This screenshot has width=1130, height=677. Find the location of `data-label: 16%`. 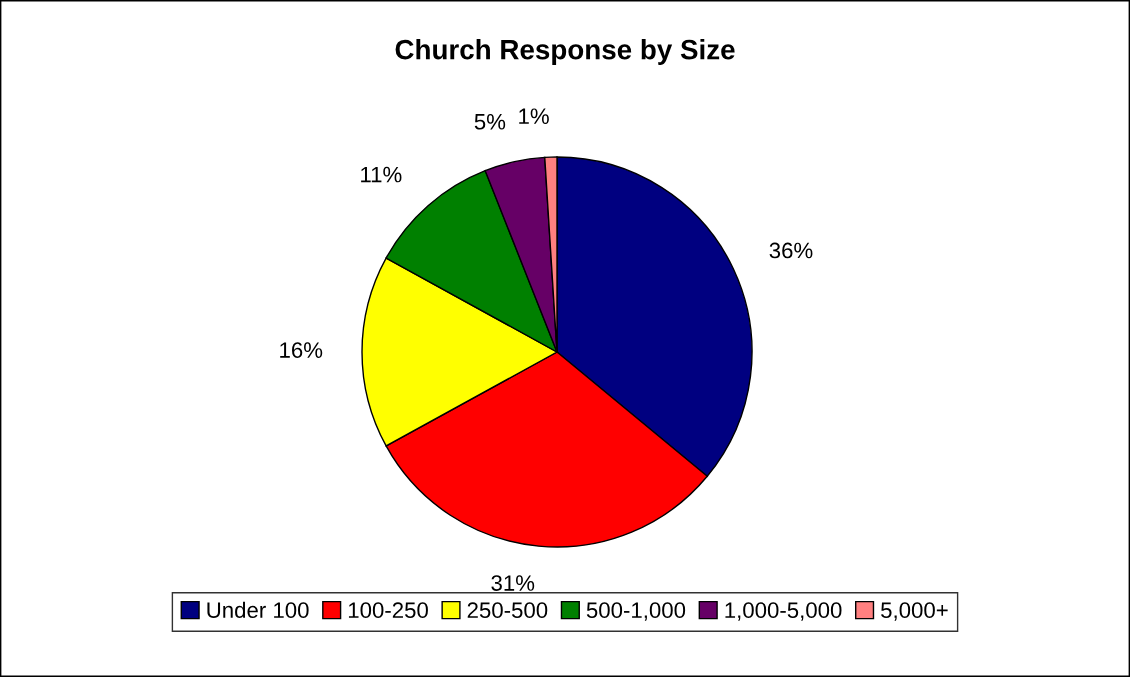

data-label: 16% is located at coordinates (301, 350).